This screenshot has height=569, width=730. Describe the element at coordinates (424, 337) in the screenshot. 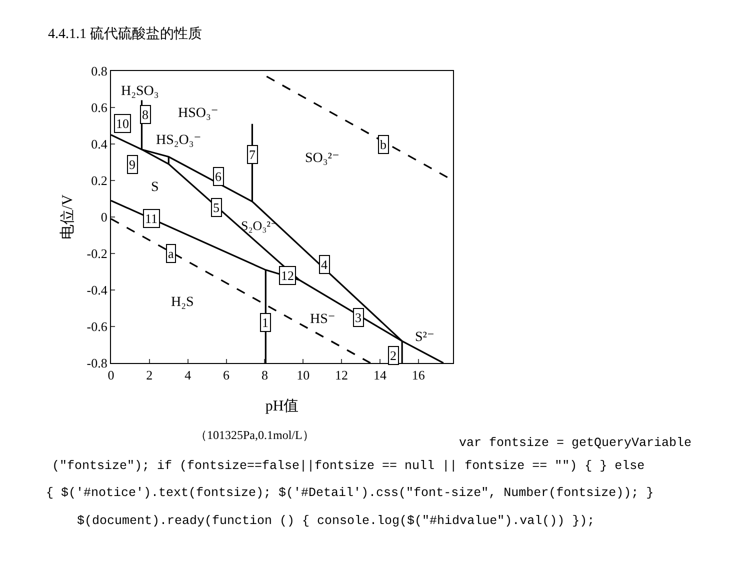

I see `annotation: S²⁻` at that location.